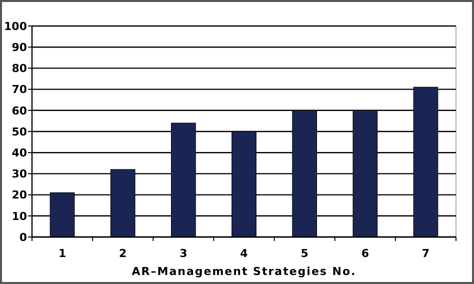 The image size is (474, 284). What do you see at coordinates (244, 271) in the screenshot?
I see `x-axis-title: AR–Management Strategies No.` at bounding box center [244, 271].